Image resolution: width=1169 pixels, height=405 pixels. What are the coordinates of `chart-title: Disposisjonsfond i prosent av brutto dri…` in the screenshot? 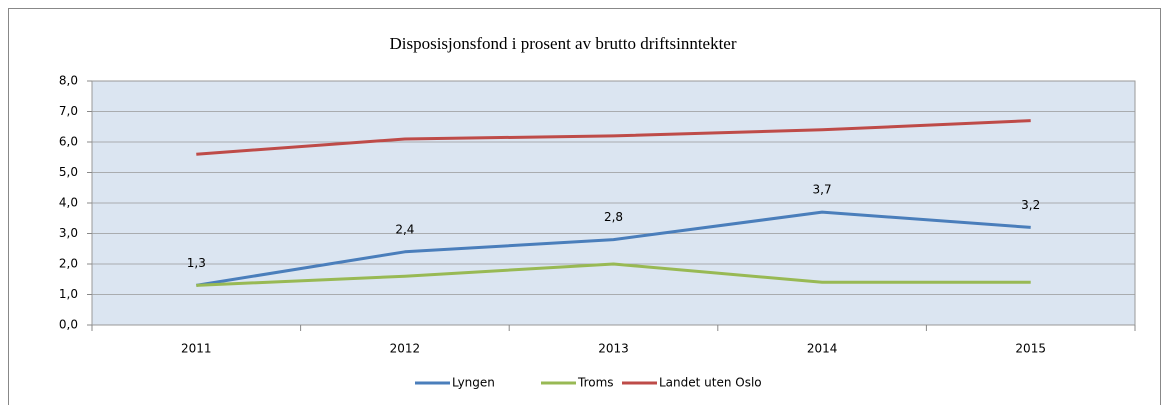 It's located at (562, 43).